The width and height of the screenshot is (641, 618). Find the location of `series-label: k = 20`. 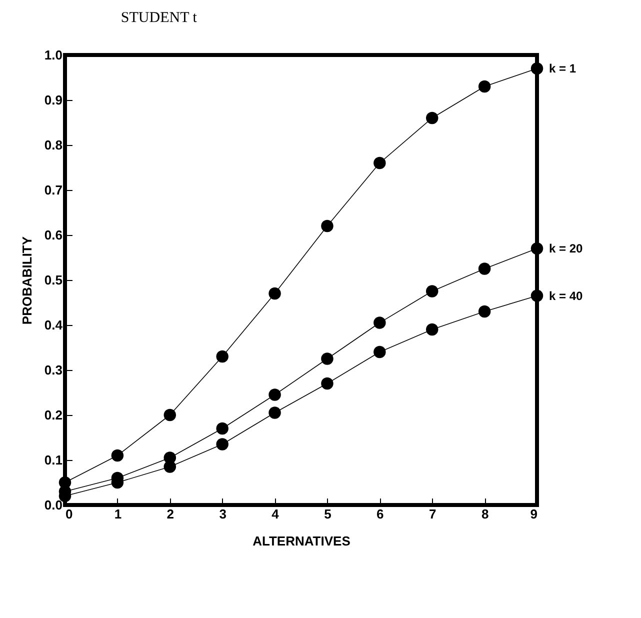

series-label: k = 20 is located at coordinates (566, 249).